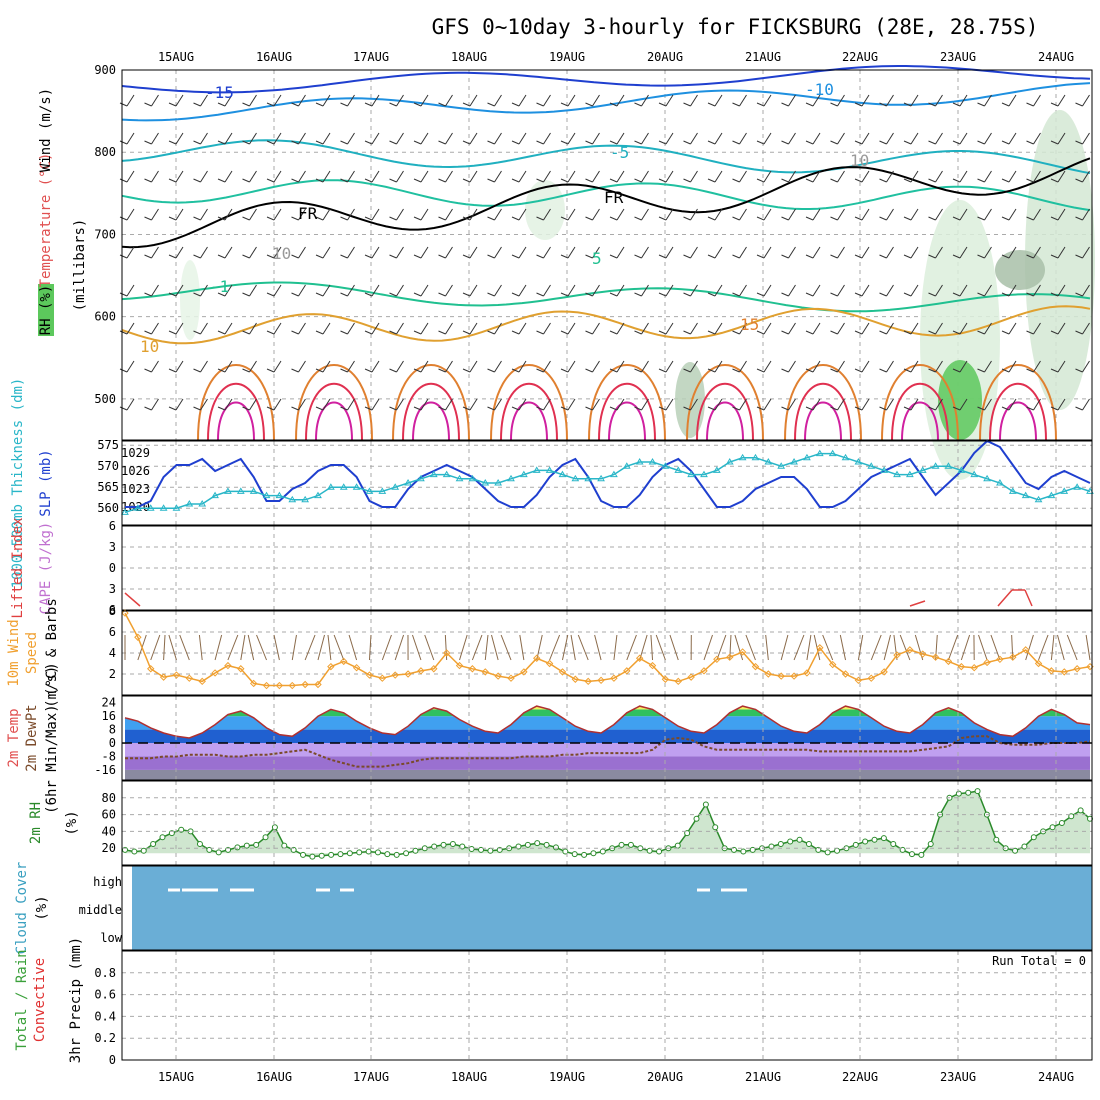 This screenshot has width=1100, height=1100. Describe the element at coordinates (607, 483) in the screenshot. I see `thickness-series-line` at that location.